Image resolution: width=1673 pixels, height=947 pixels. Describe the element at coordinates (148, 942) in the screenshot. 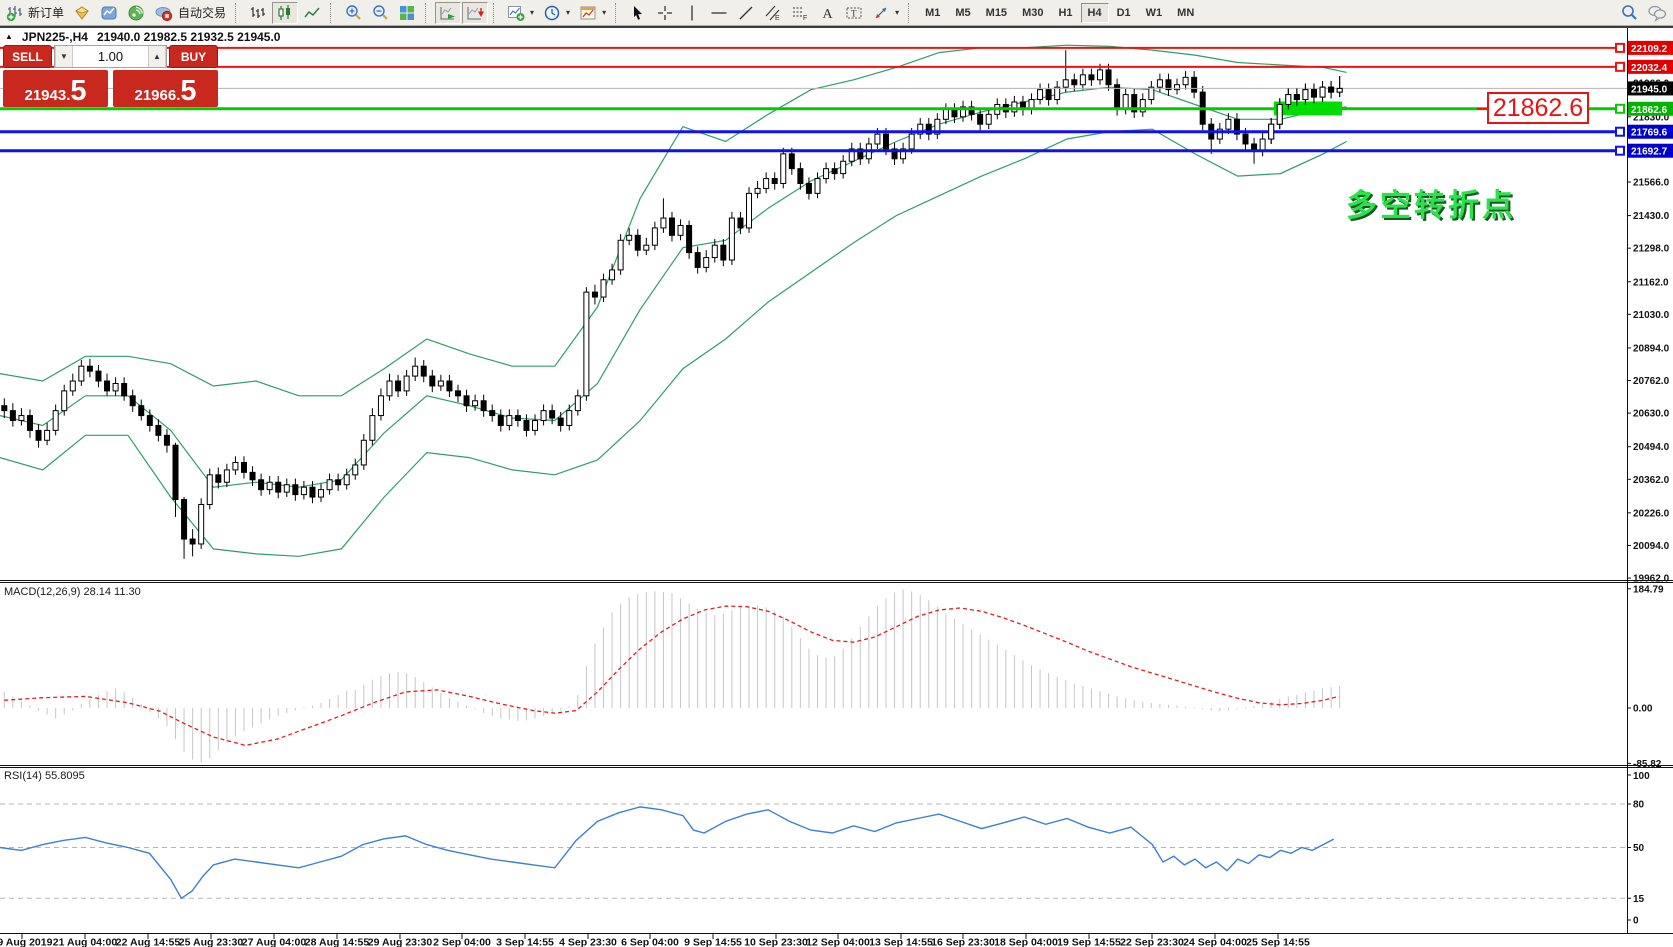

I see `time-tick-label: 22 Aug 14:55` at that location.